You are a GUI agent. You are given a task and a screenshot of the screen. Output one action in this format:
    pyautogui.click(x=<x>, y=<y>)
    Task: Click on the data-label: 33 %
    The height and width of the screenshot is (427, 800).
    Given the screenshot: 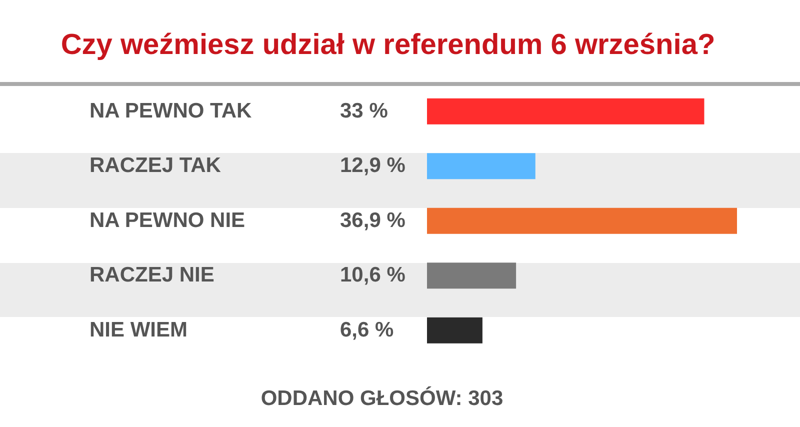 What is the action you would take?
    pyautogui.click(x=364, y=110)
    